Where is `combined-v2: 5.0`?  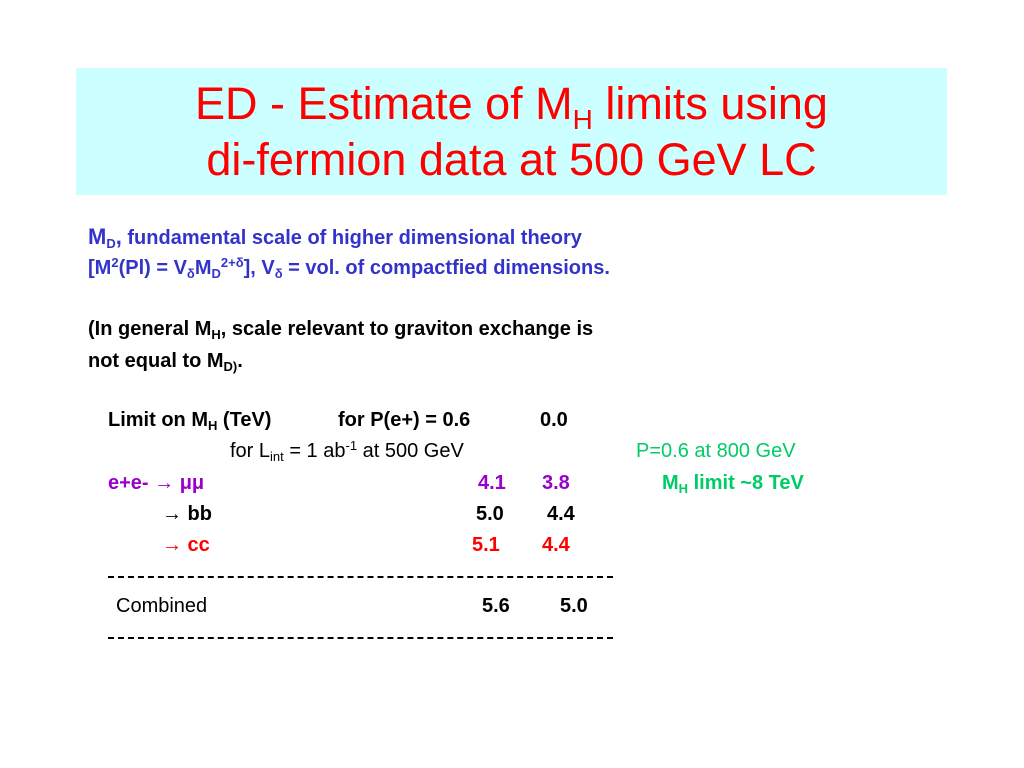 combined-v2: 5.0 is located at coordinates (574, 606).